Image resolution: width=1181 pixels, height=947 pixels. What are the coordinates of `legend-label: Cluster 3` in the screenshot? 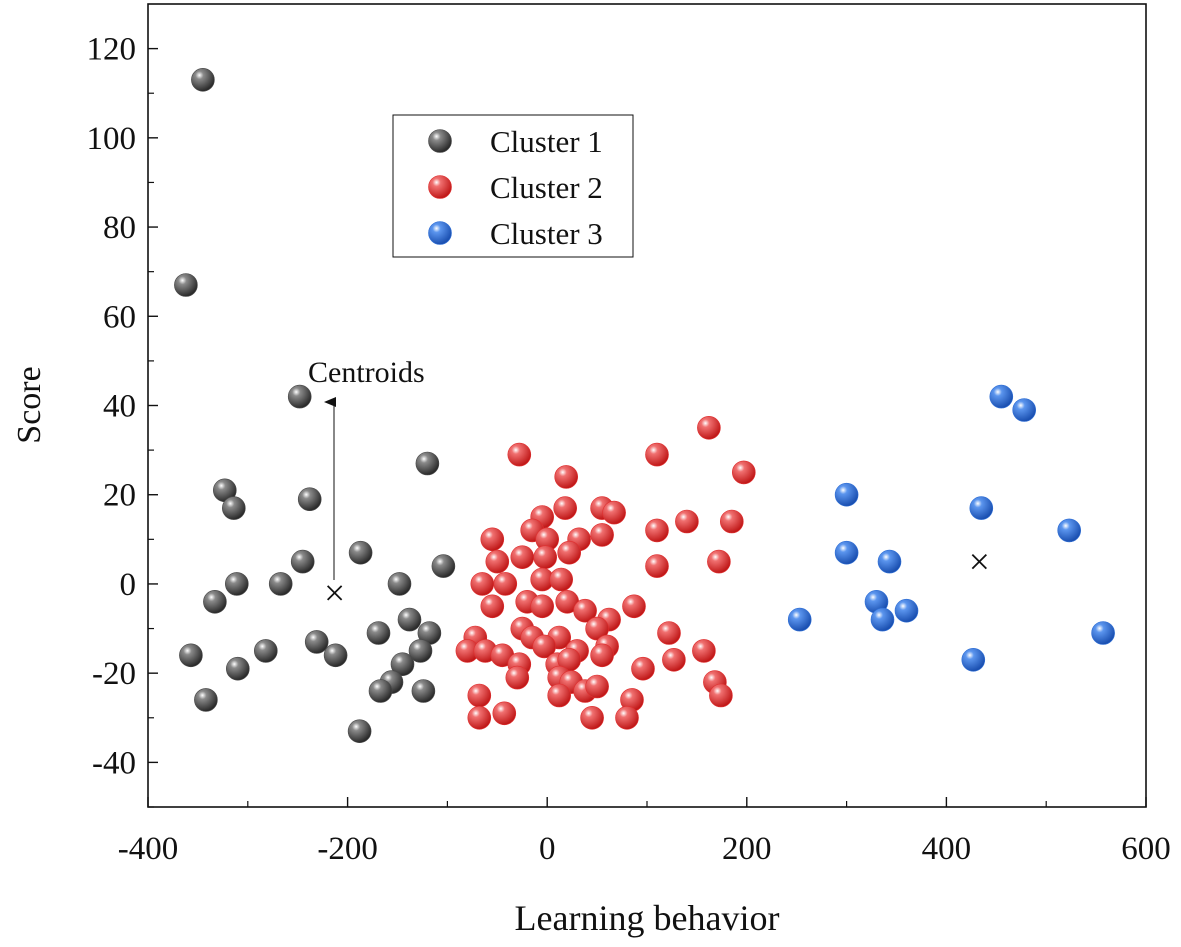 It's located at (546, 233).